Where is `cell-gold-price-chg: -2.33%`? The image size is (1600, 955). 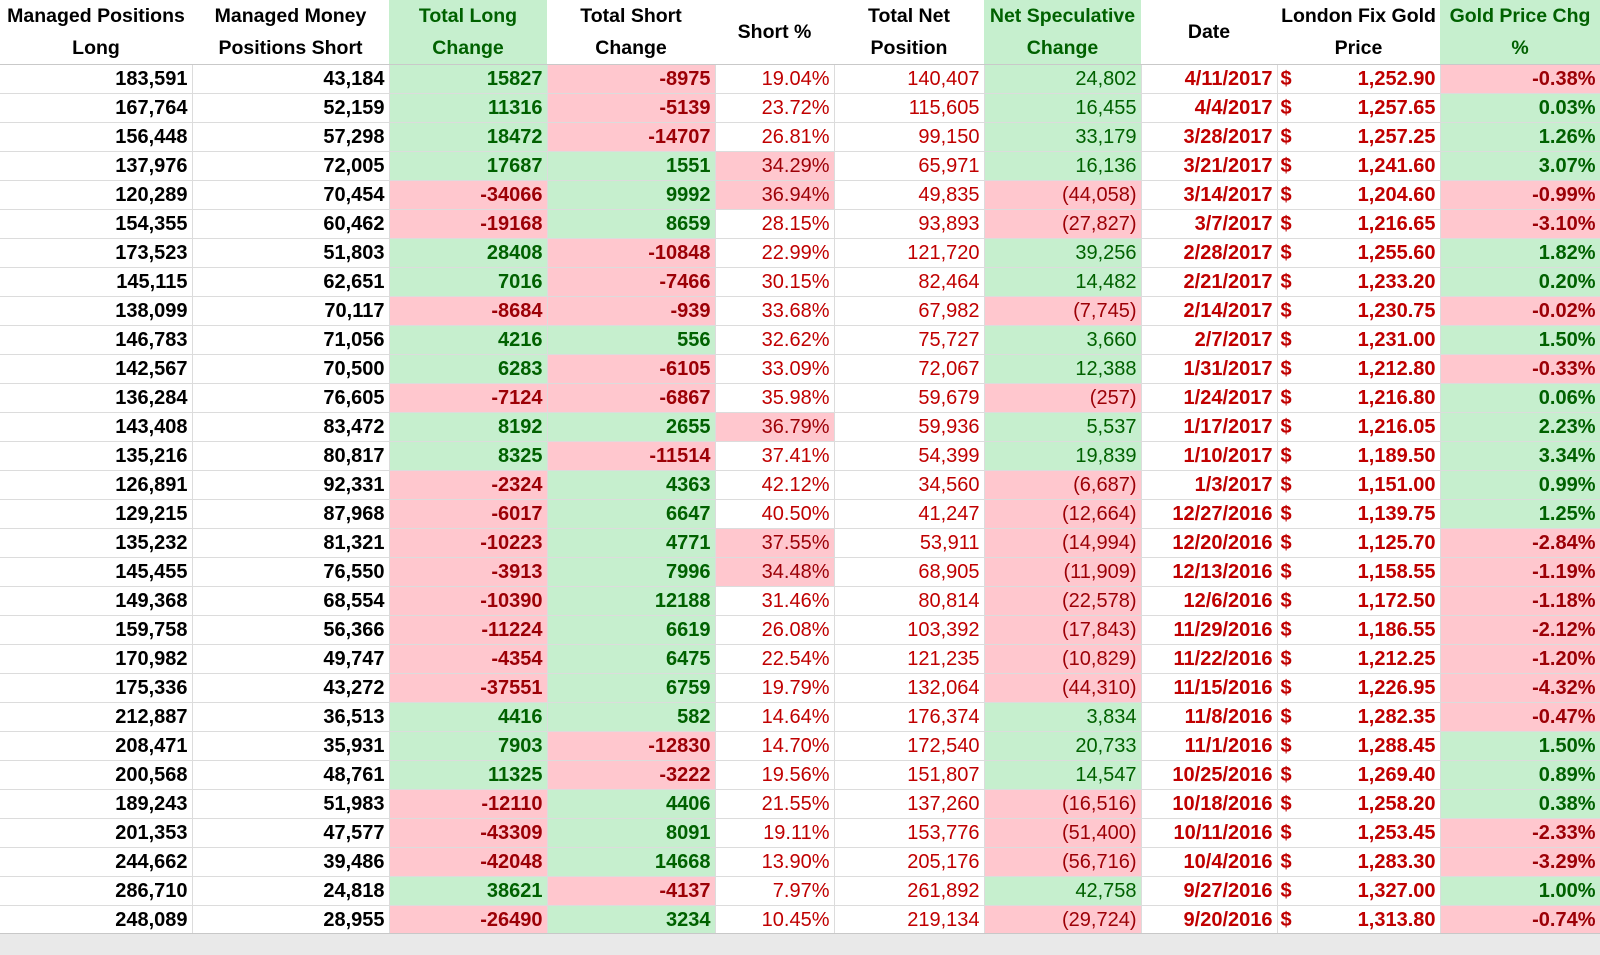
cell-gold-price-chg: -2.33% is located at coordinates (1520, 833).